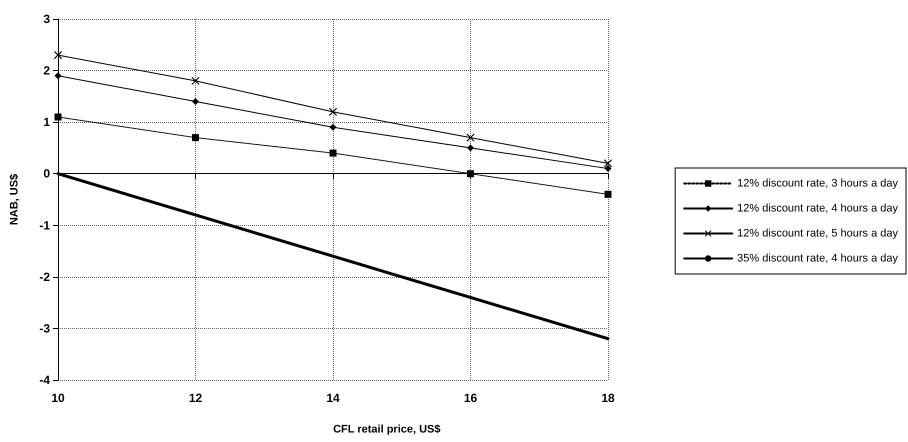 The image size is (908, 442). What do you see at coordinates (471, 398) in the screenshot?
I see `x-tick-label: 16` at bounding box center [471, 398].